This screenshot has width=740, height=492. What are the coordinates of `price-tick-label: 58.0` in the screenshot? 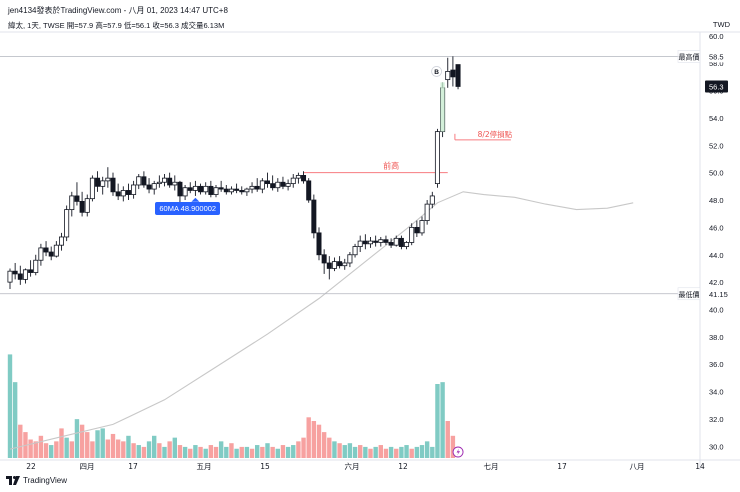 It's located at (716, 63).